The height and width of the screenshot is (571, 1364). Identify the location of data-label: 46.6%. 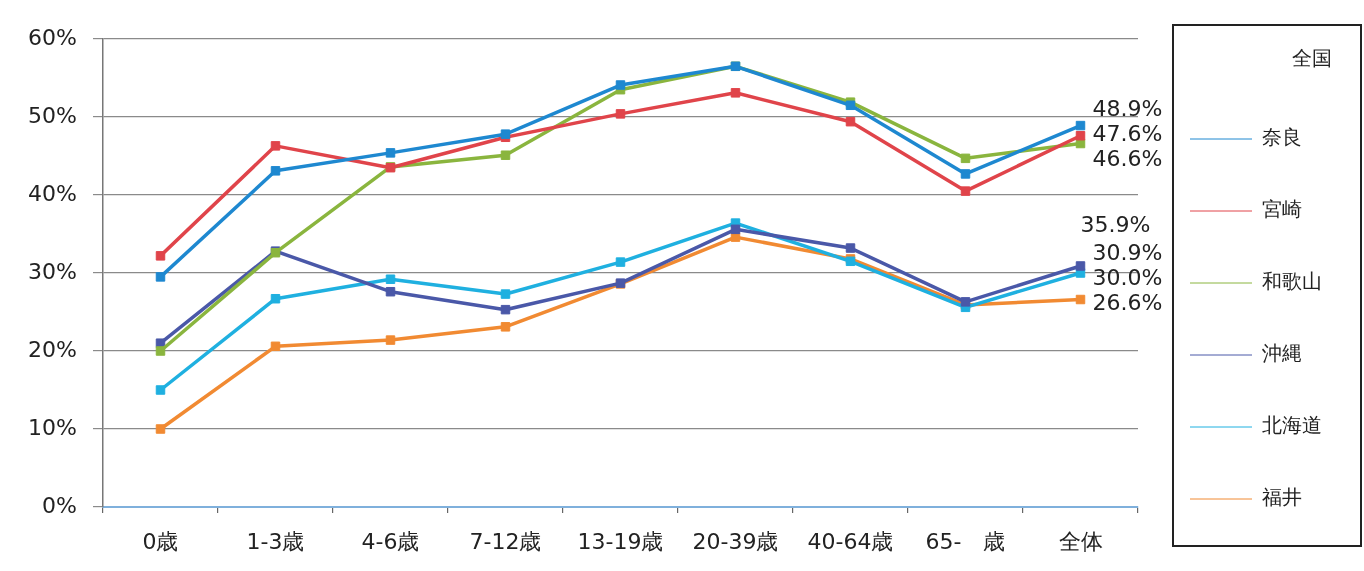
(1127, 158).